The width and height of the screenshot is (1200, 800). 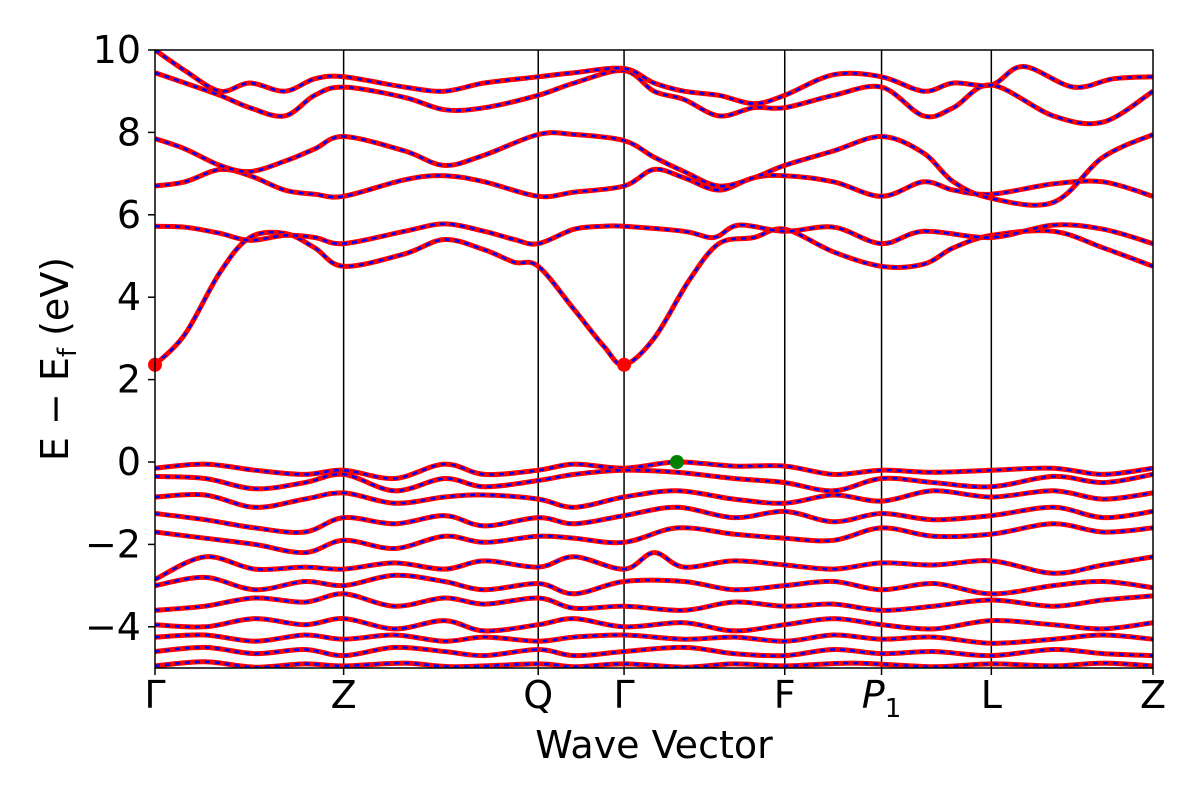 I want to click on cbm-marker, so click(x=624, y=364).